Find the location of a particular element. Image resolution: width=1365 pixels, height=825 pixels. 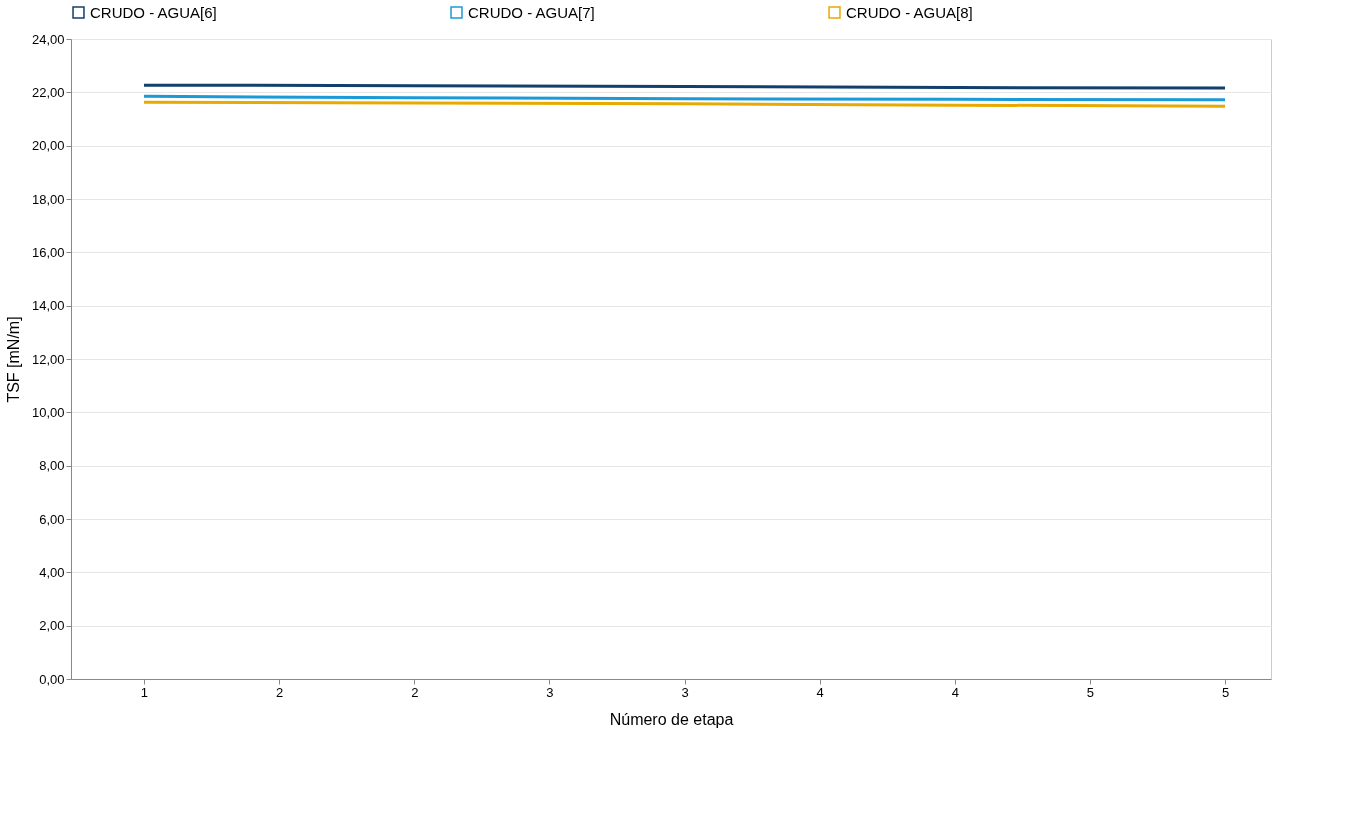

y-tick-label: 0,00 is located at coordinates (52, 679).